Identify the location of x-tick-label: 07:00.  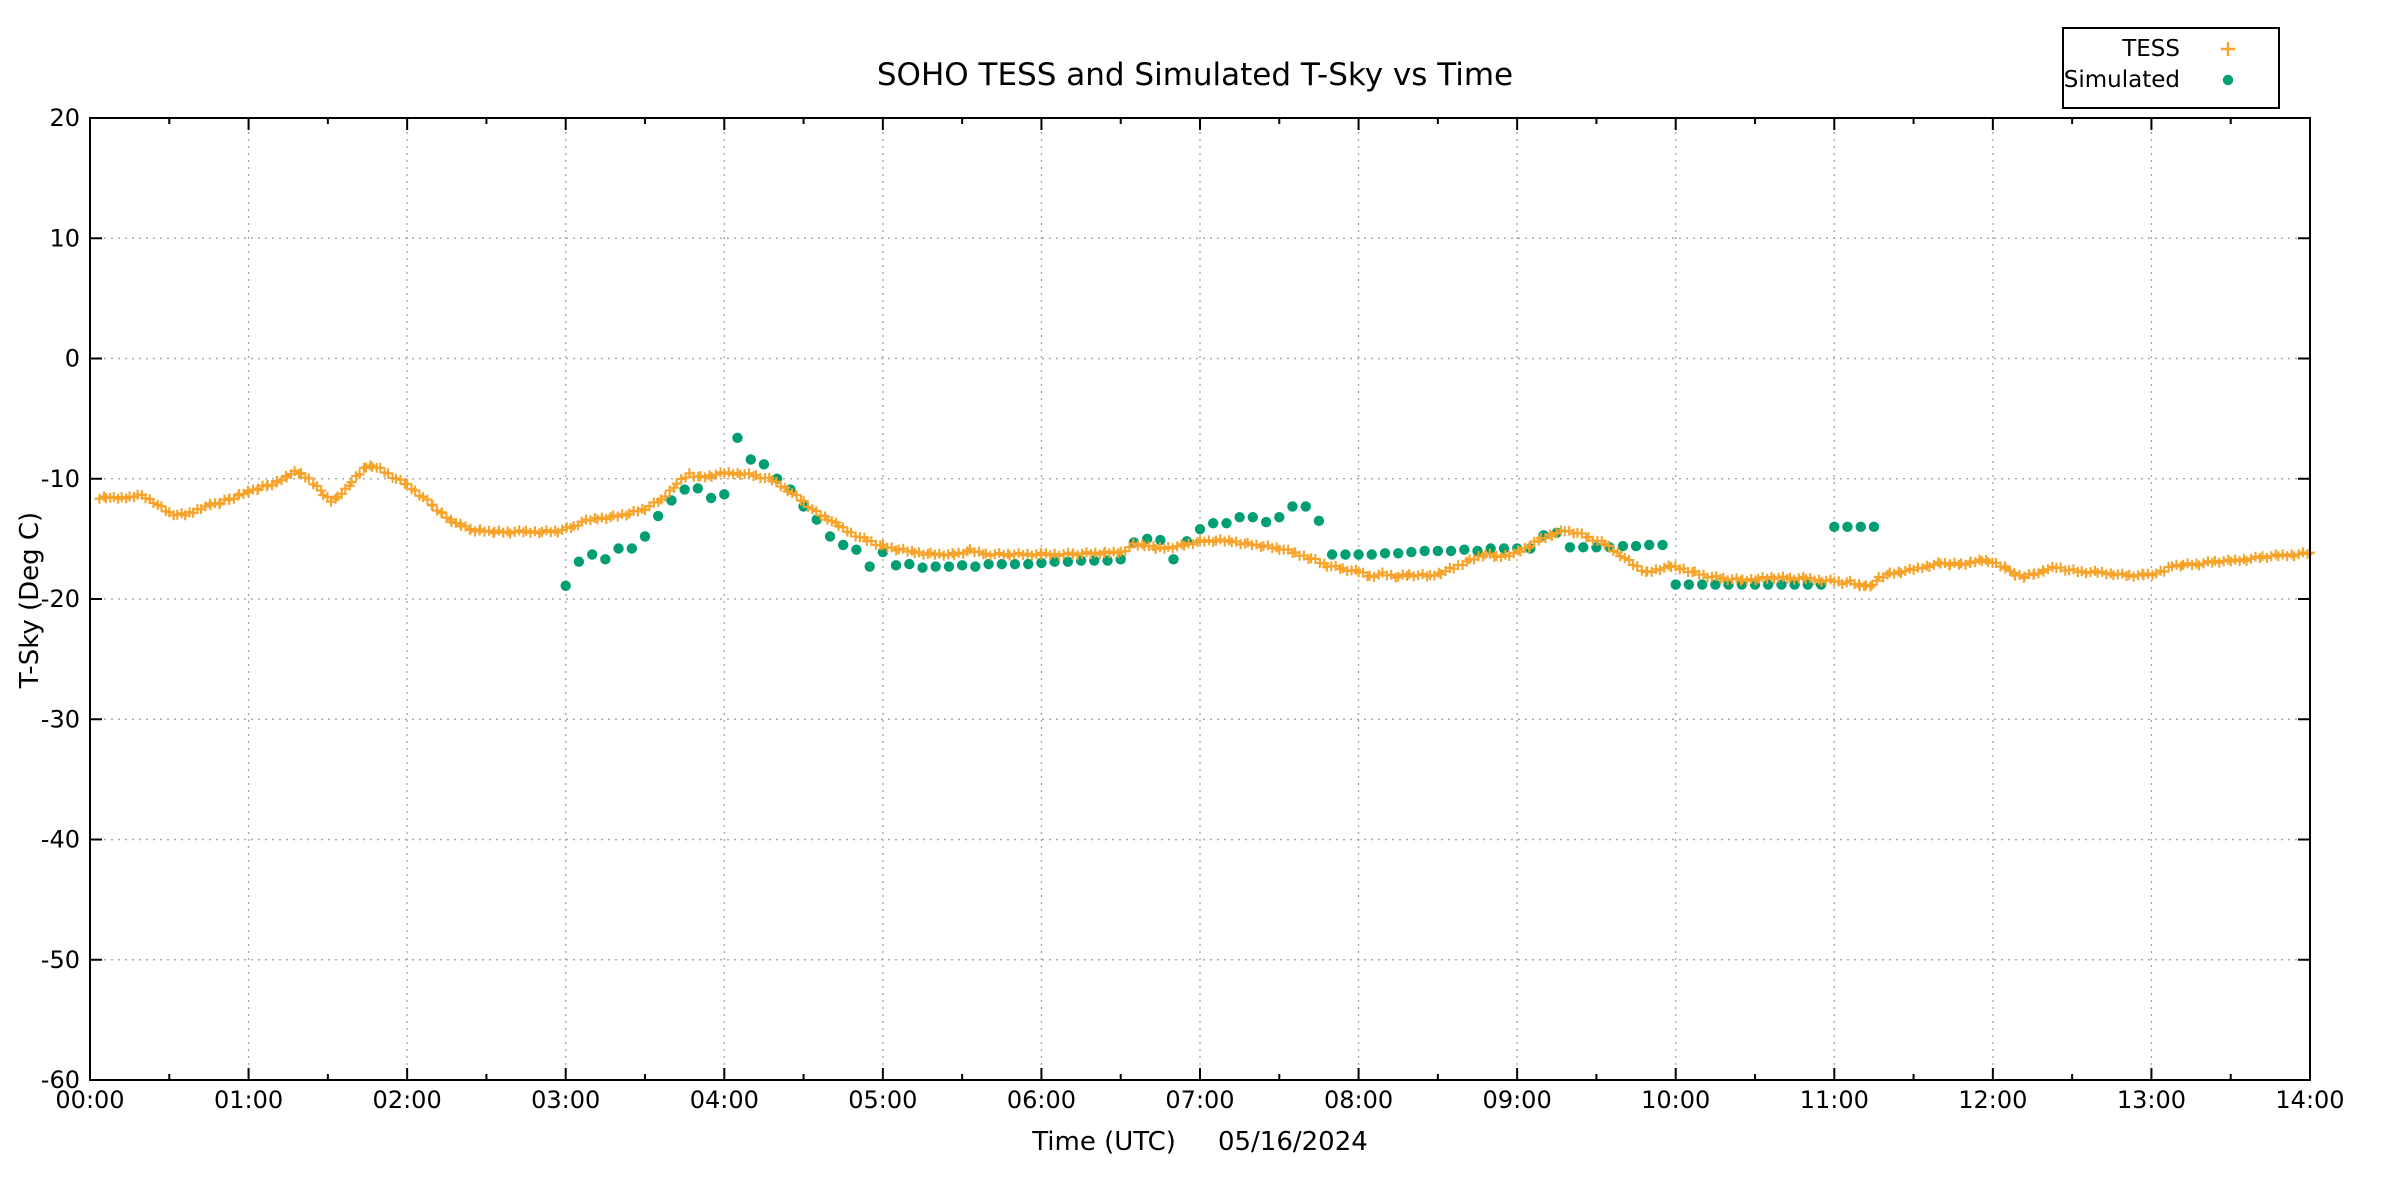
(1199, 1100).